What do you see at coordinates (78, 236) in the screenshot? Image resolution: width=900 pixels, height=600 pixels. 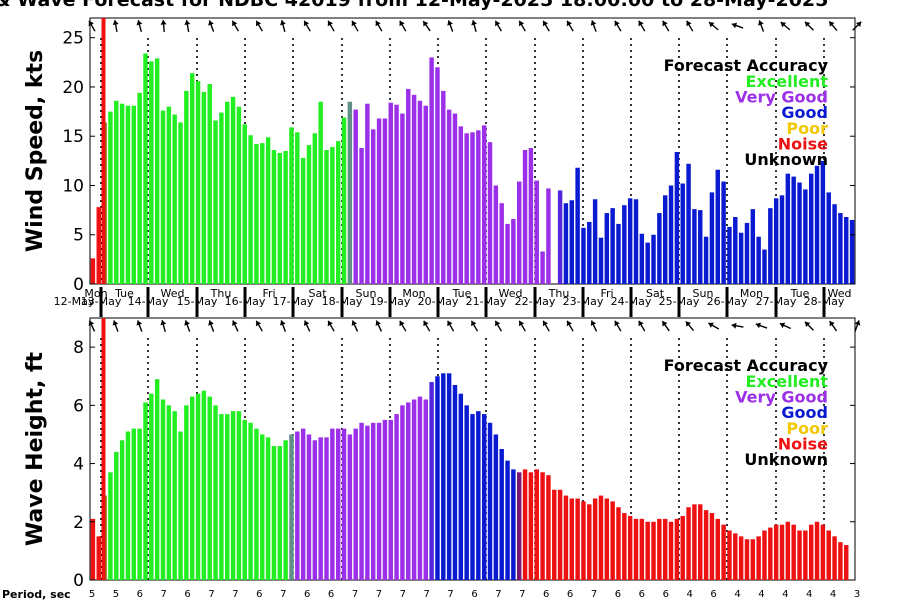 I see `y-tick-label: 5` at bounding box center [78, 236].